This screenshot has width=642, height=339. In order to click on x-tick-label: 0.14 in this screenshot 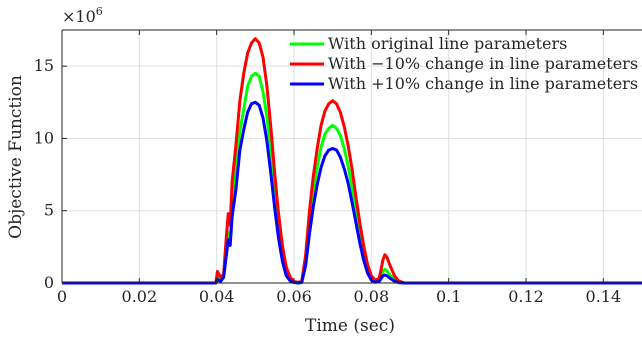, I will do `click(604, 296)`.